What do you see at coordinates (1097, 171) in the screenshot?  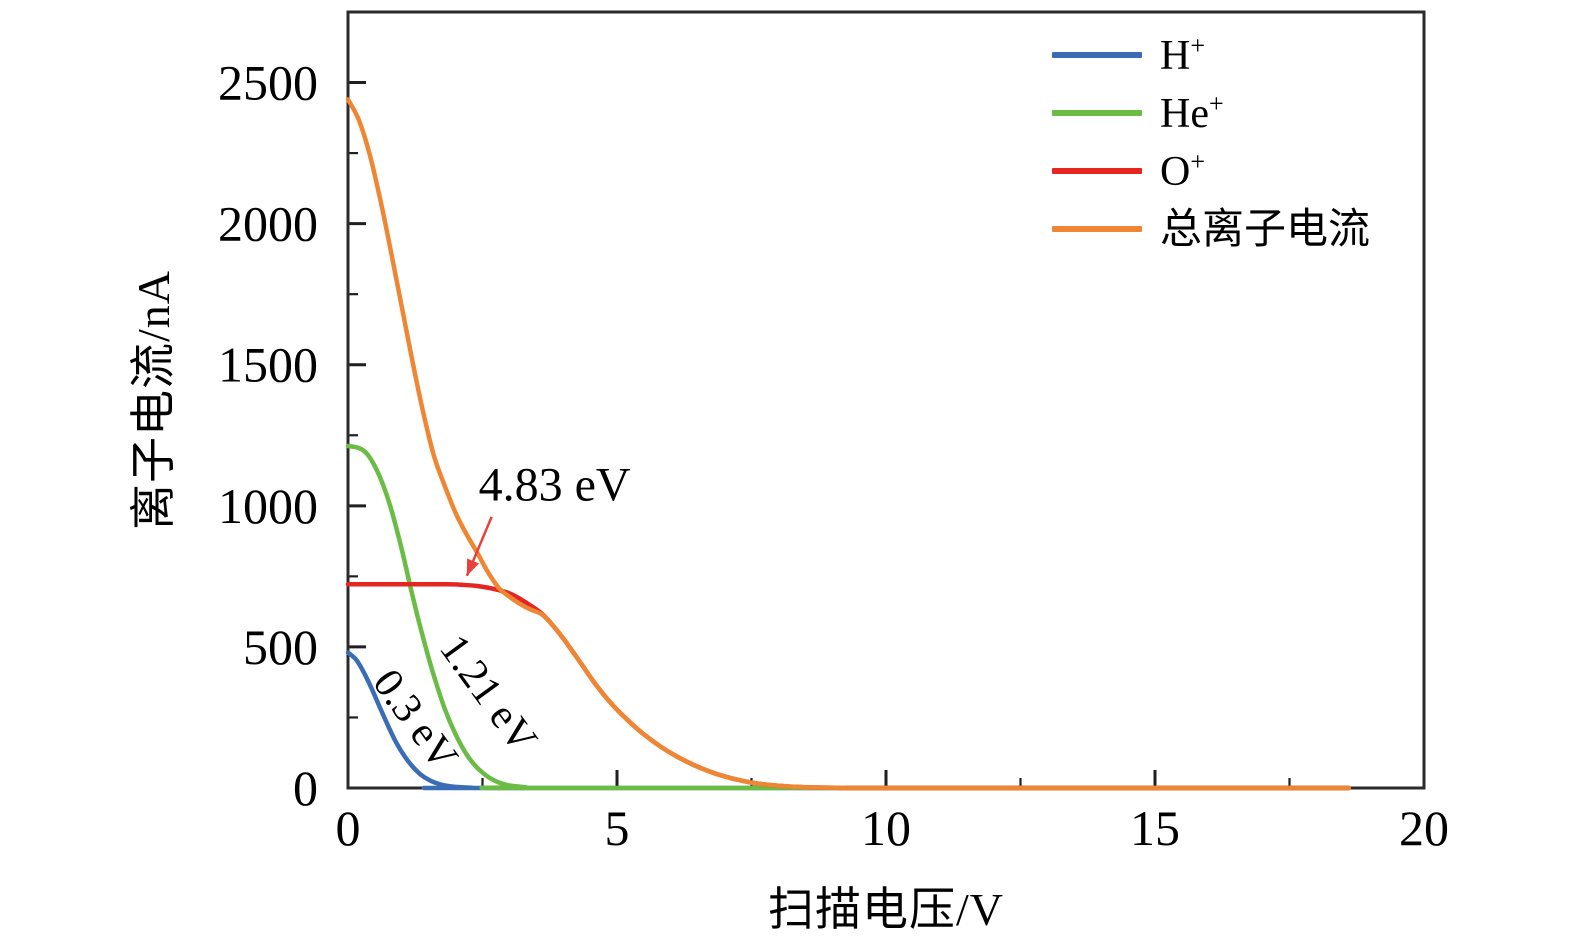 I see `legend-line-o-plus` at bounding box center [1097, 171].